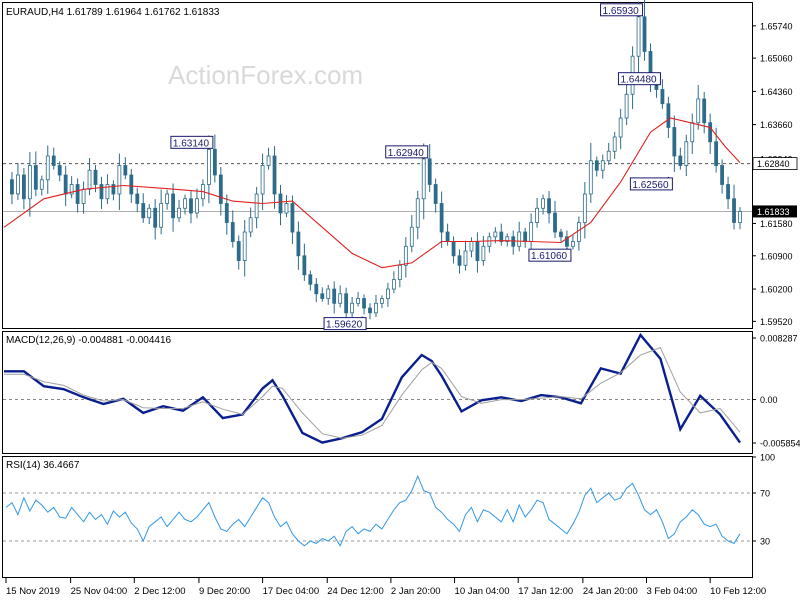 This screenshot has height=605, width=800. Describe the element at coordinates (482, 591) in the screenshot. I see `x-tick-label: 10 Jan 04:00` at that location.